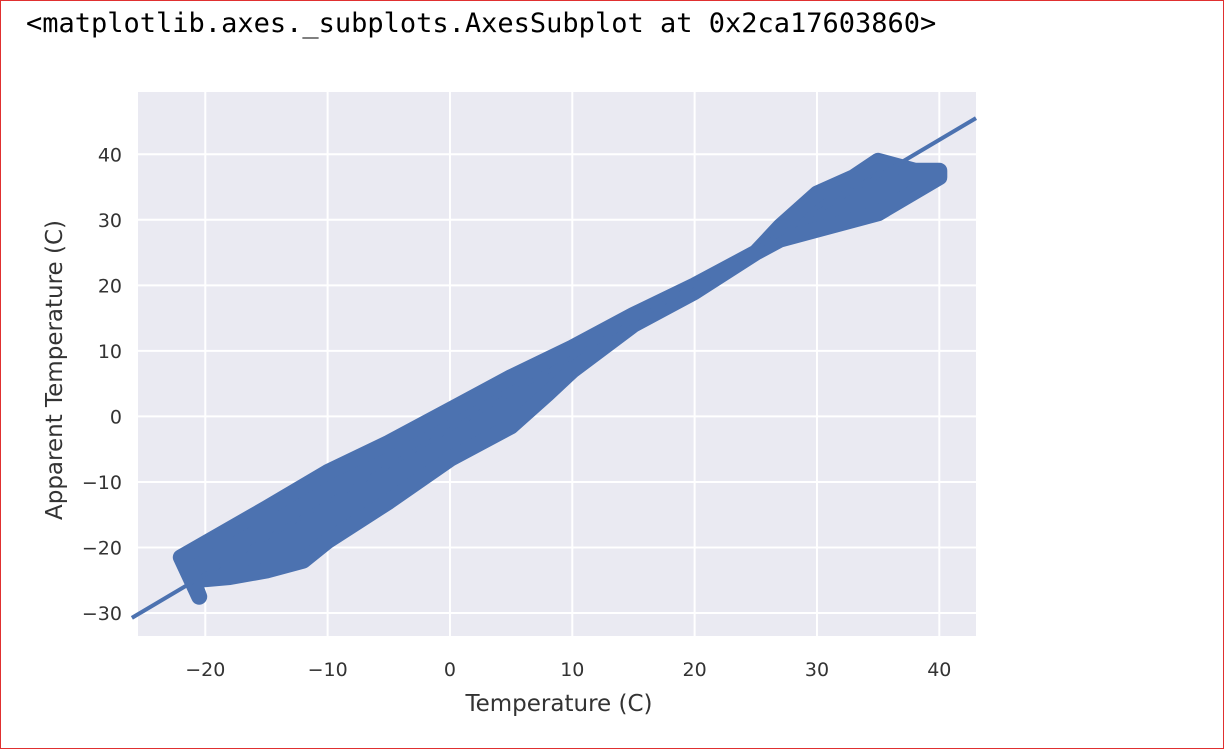 This screenshot has height=751, width=1226. What do you see at coordinates (572, 670) in the screenshot?
I see `x-tick-label: 10` at bounding box center [572, 670].